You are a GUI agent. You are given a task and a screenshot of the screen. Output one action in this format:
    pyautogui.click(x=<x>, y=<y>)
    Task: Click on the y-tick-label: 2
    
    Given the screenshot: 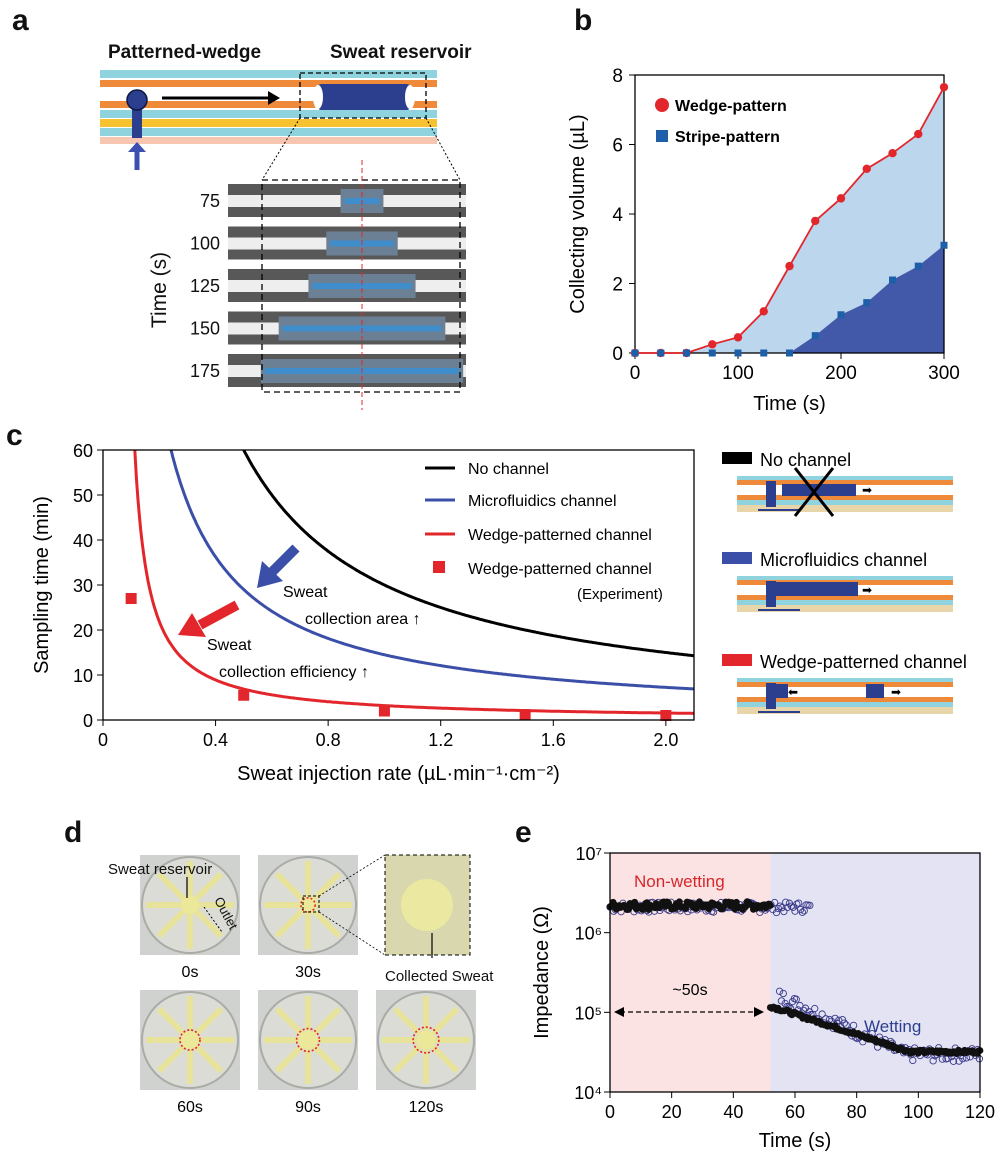 What is the action you would take?
    pyautogui.click(x=617, y=285)
    